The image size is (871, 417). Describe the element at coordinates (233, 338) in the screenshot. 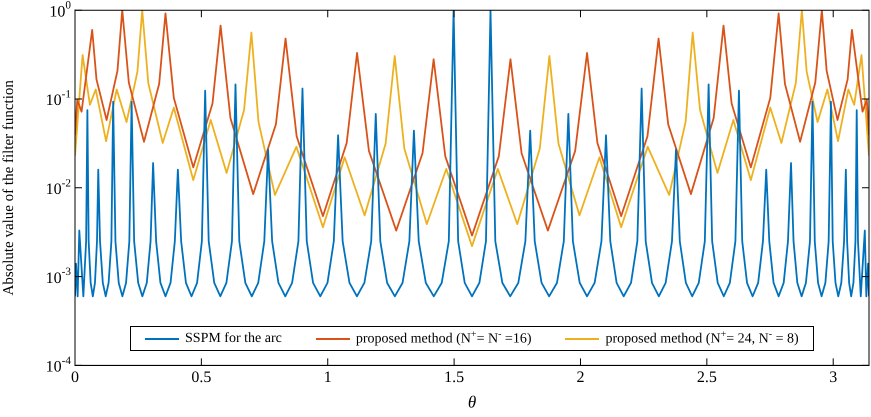

I see `legend-label: SSPM for the arc` at that location.